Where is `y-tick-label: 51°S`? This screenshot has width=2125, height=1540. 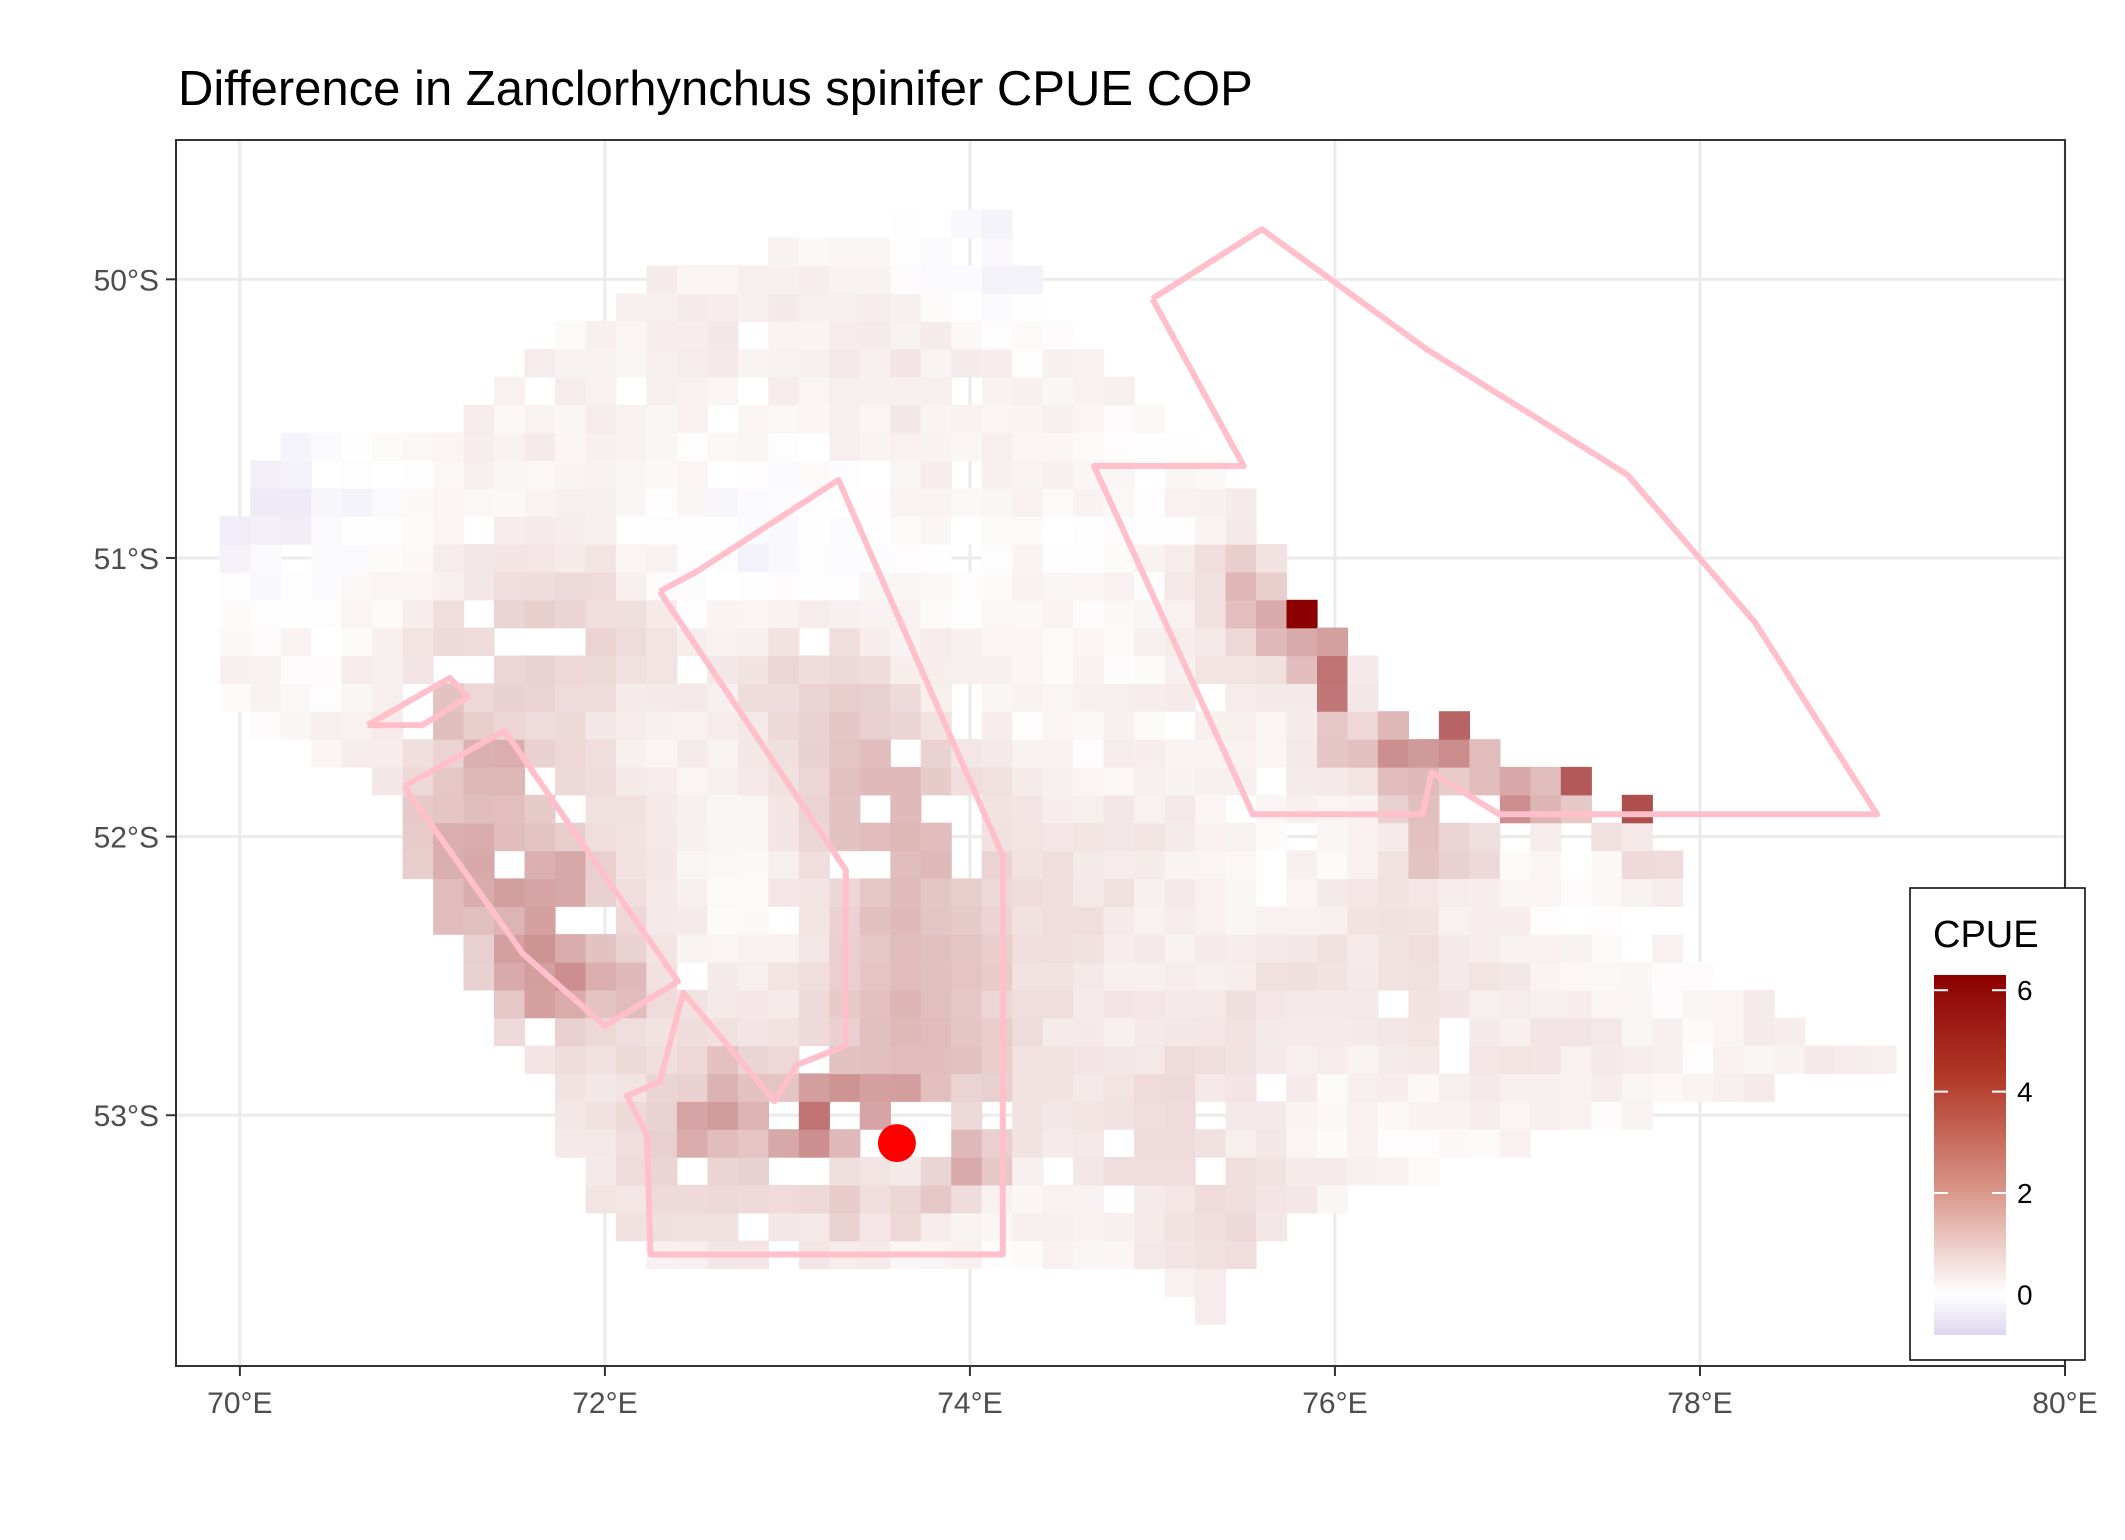
y-tick-label: 51°S is located at coordinates (126, 559).